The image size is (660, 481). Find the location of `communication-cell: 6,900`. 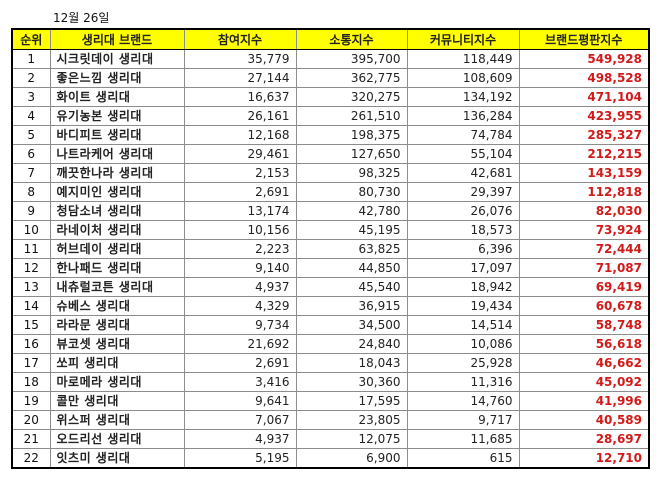

communication-cell: 6,900 is located at coordinates (351, 458).